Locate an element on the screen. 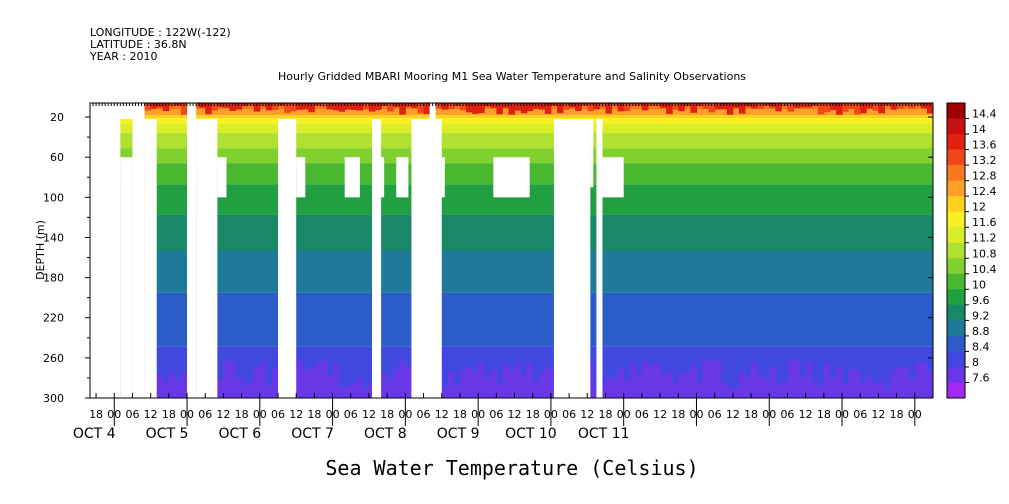 This screenshot has width=1009, height=504. day-label: OCT 4 is located at coordinates (94, 434).